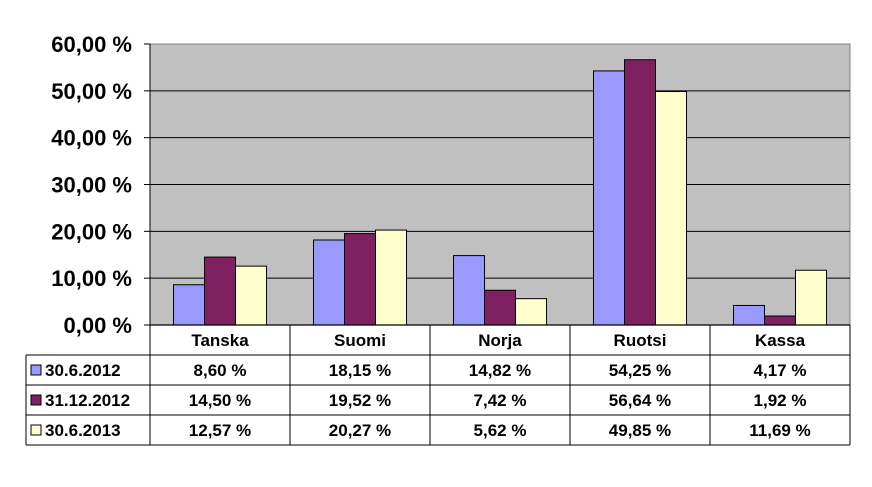 The width and height of the screenshot is (872, 487). What do you see at coordinates (780, 400) in the screenshot?
I see `data-label: 1,92 %` at bounding box center [780, 400].